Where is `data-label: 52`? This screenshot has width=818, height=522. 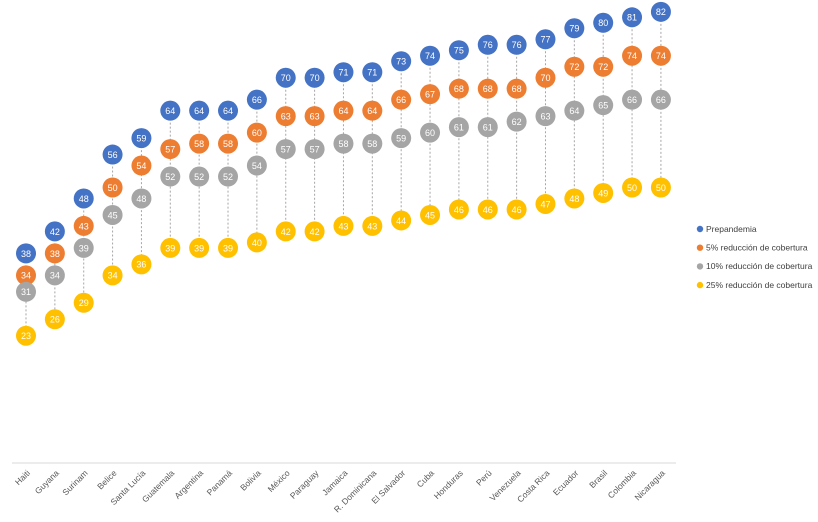 data-label: 52 is located at coordinates (199, 177).